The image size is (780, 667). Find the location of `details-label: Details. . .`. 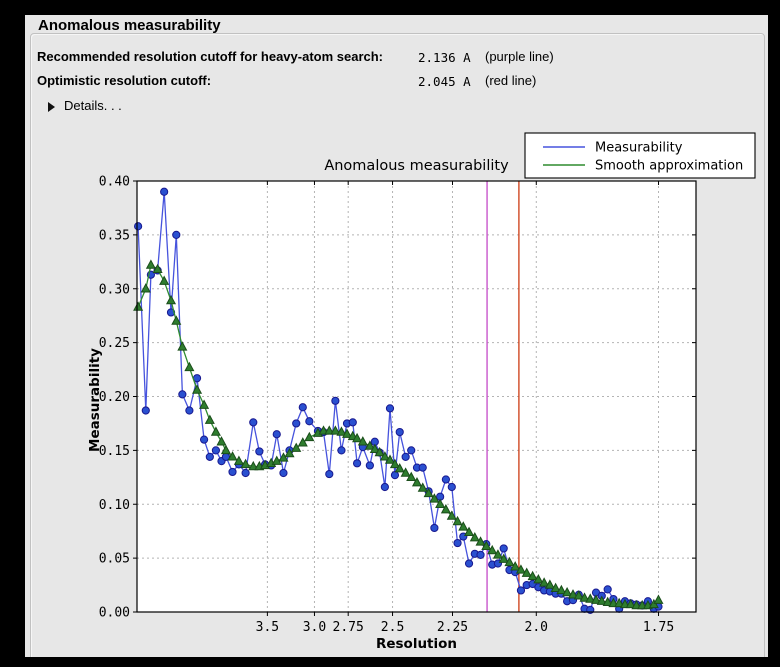

details-label: Details. . . is located at coordinates (93, 105).